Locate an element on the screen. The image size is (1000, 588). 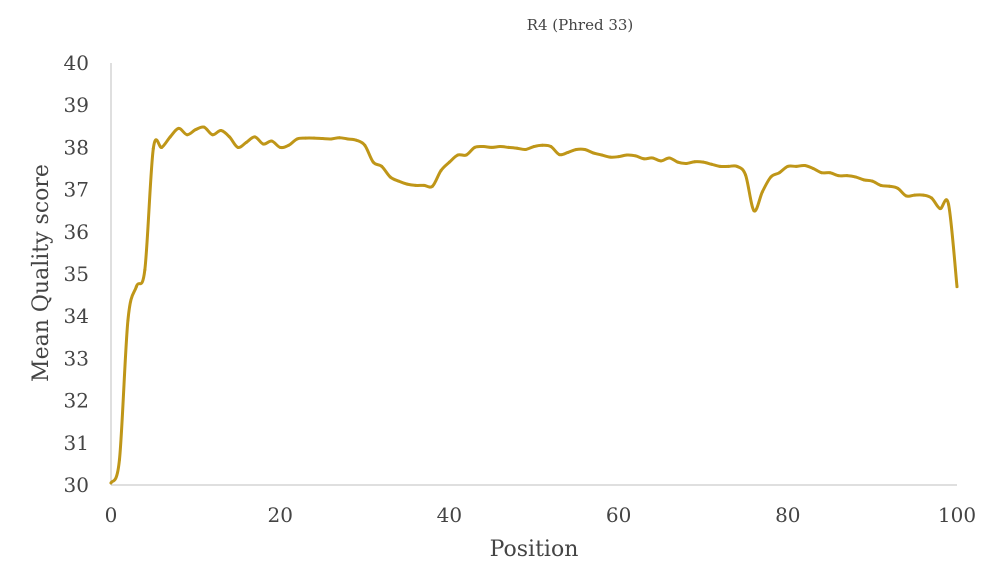
x-axis-label: Position is located at coordinates (534, 549).